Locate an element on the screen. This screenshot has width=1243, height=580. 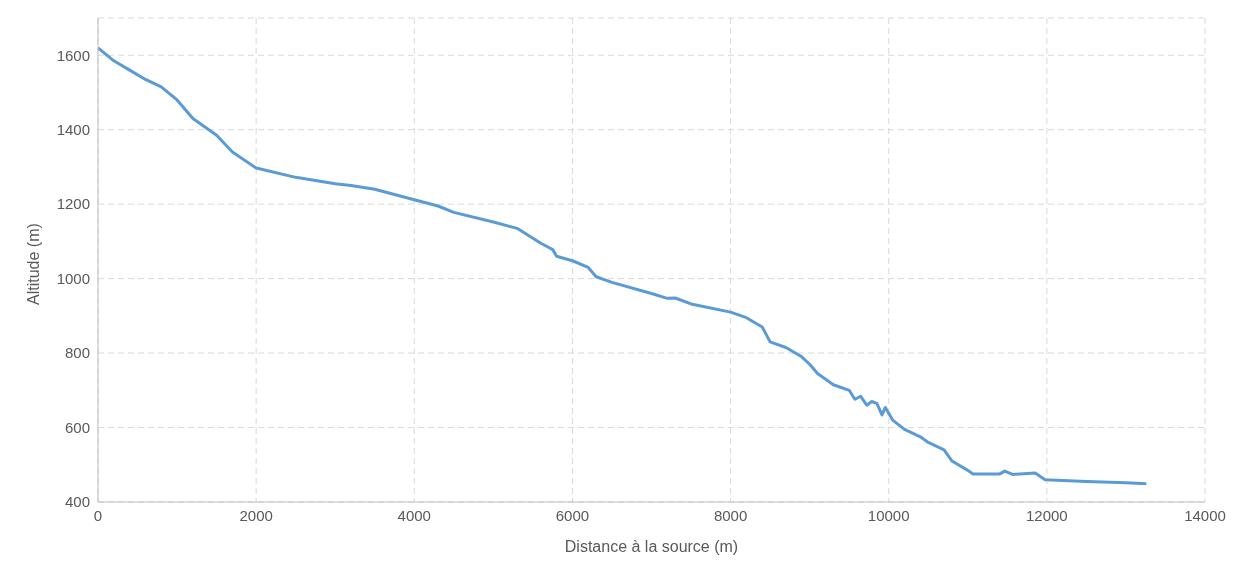
y-tick-label: 1000 is located at coordinates (73, 278).